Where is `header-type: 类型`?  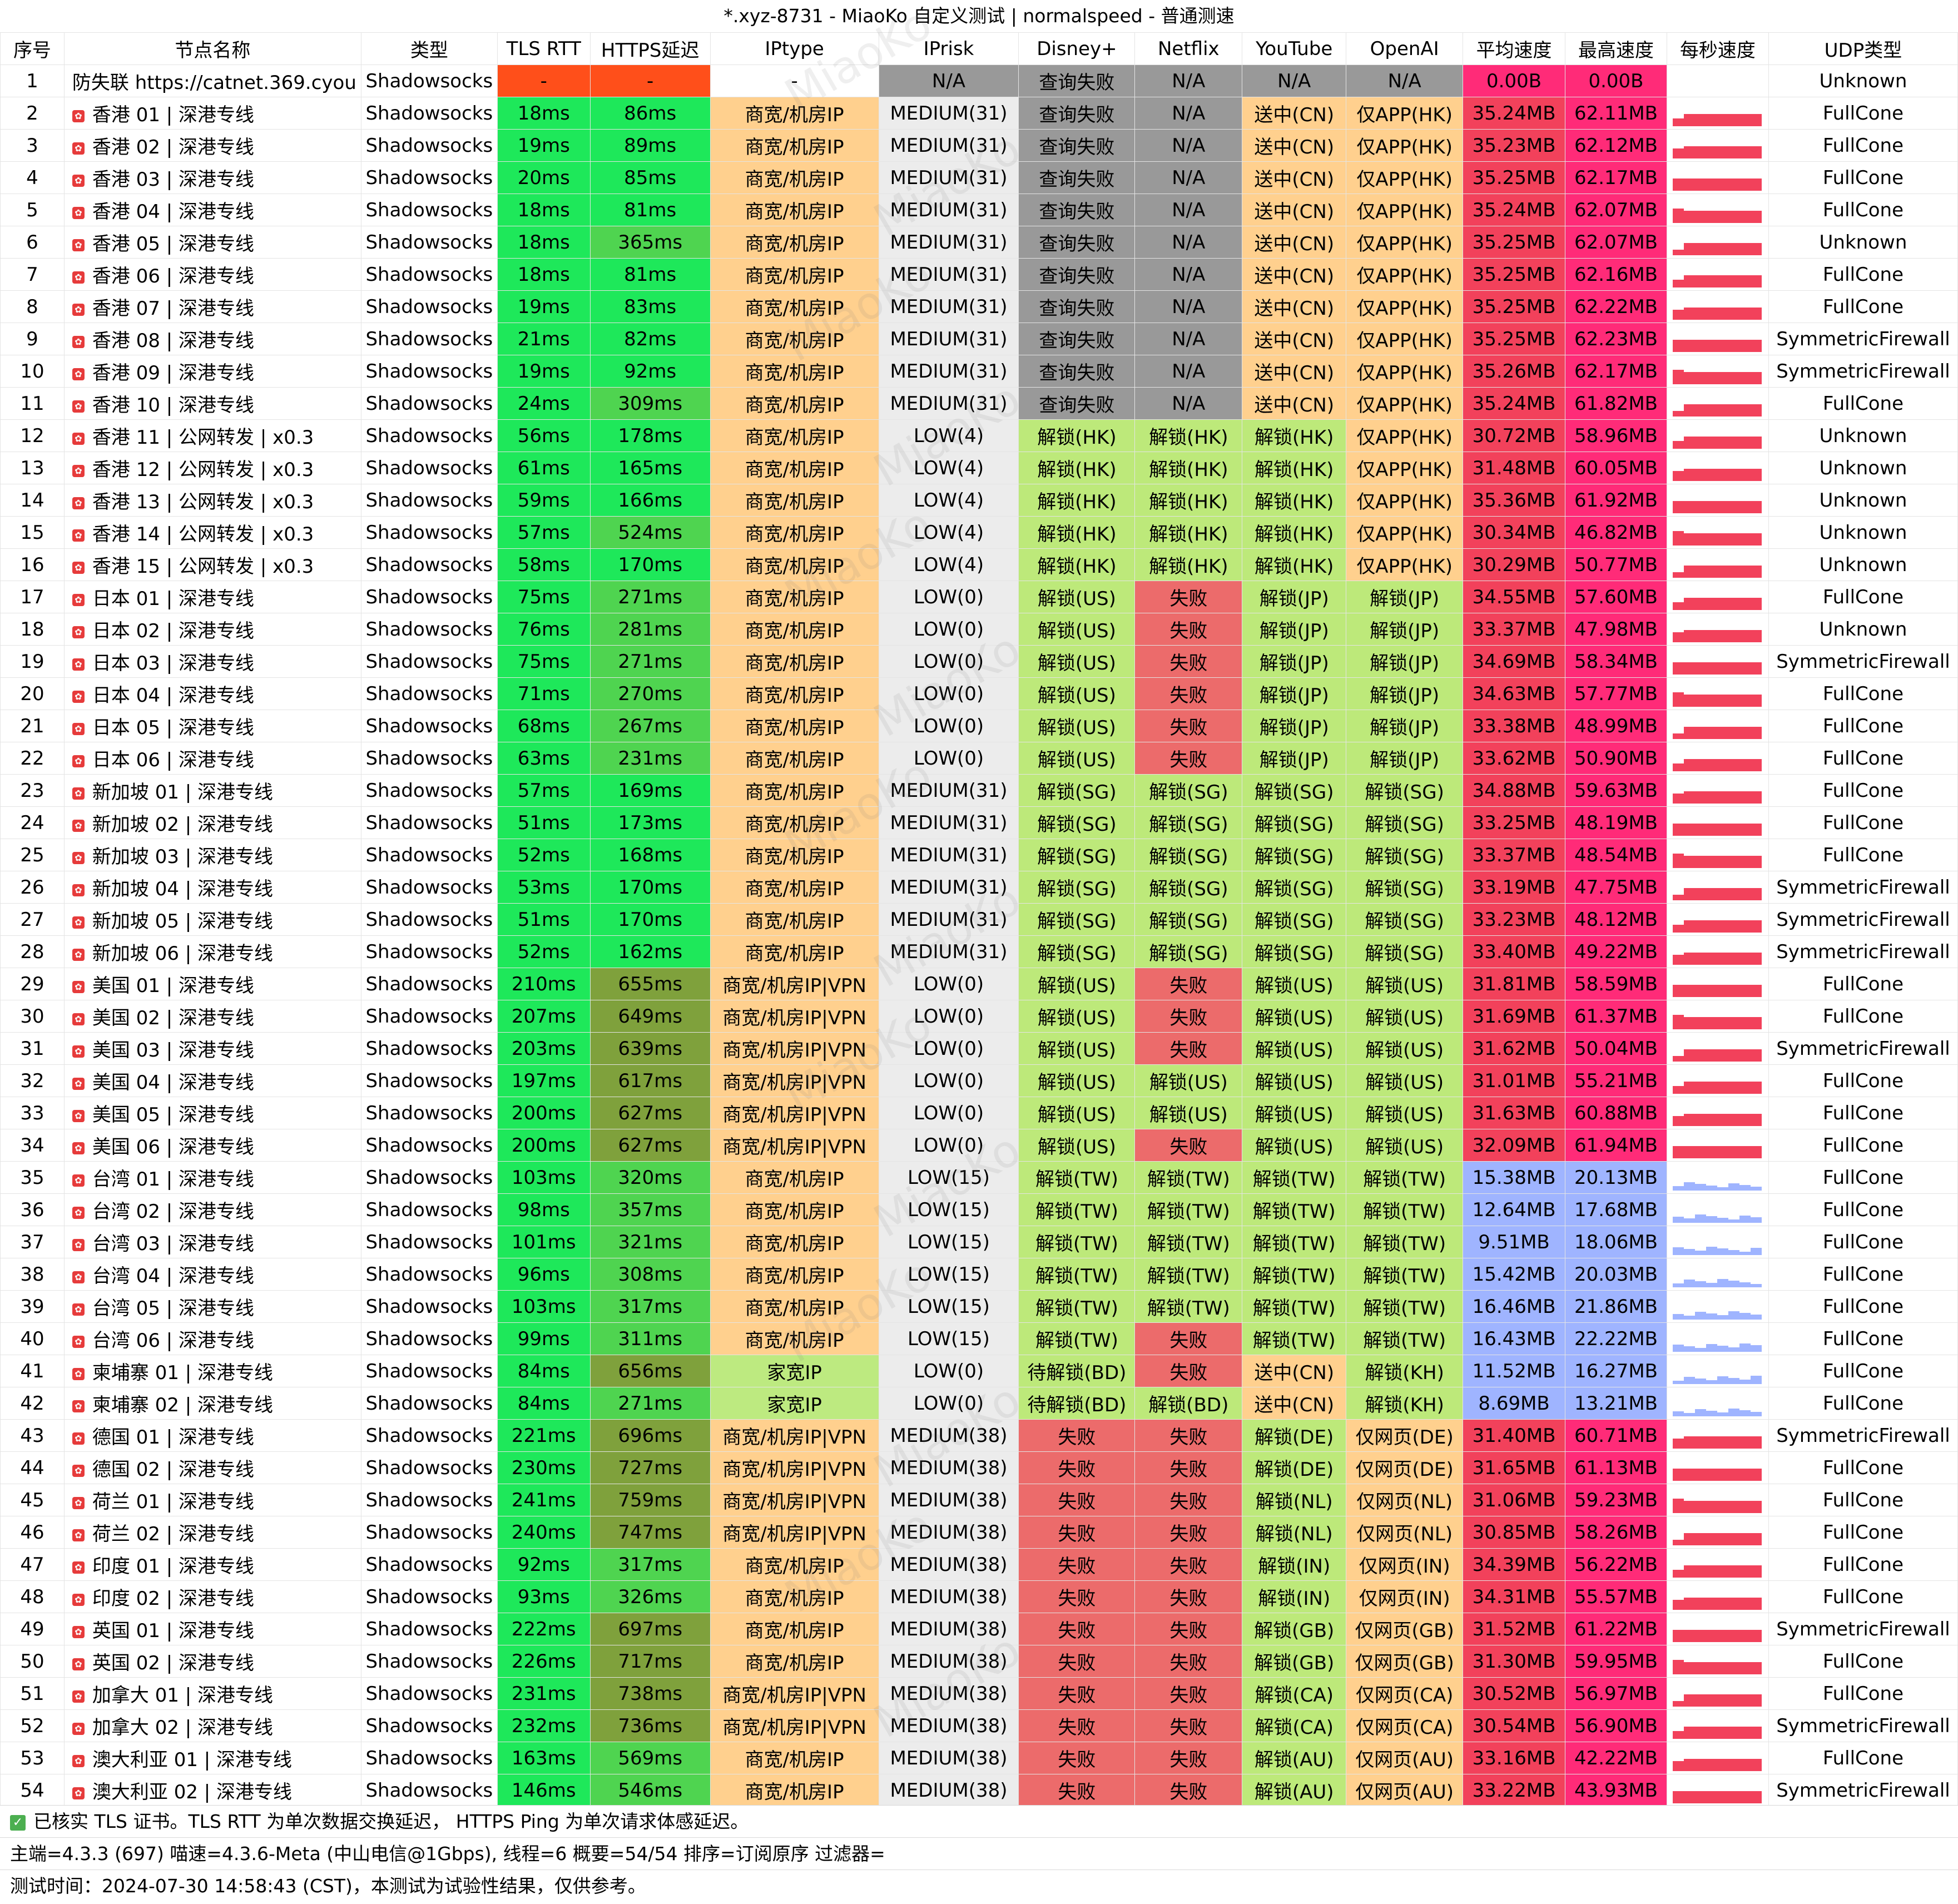 header-type: 类型 is located at coordinates (429, 49).